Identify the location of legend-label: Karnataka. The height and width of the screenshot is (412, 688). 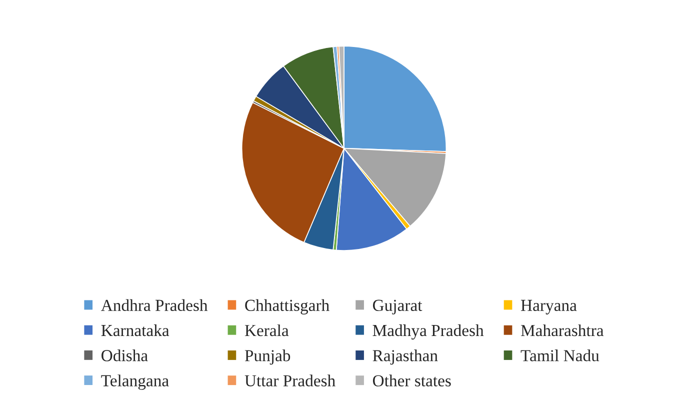
(135, 330).